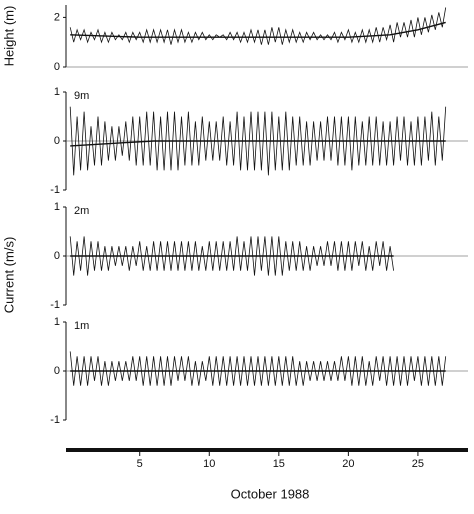 The image size is (474, 514). What do you see at coordinates (81, 96) in the screenshot?
I see `panel-label: 9m` at bounding box center [81, 96].